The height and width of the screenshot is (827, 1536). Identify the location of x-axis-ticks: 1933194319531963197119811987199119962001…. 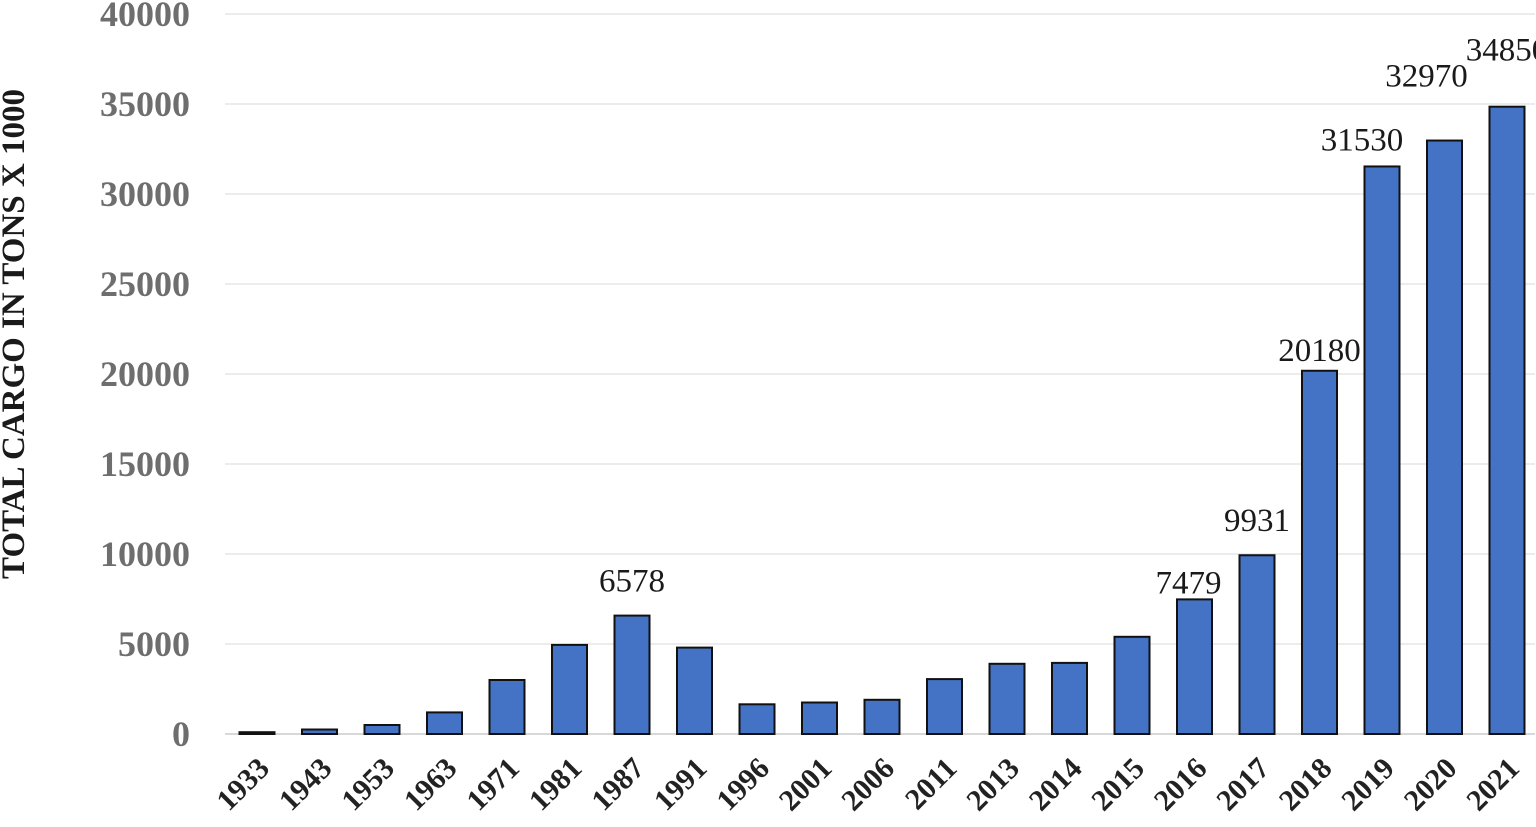
(868, 785).